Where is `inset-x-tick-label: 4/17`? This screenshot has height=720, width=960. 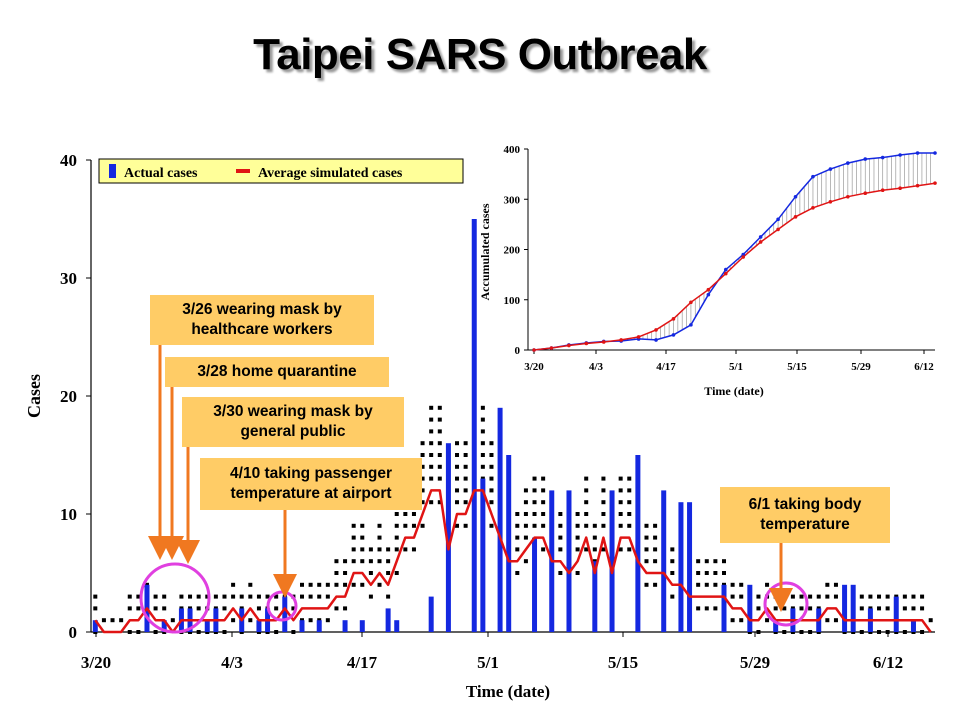 inset-x-tick-label: 4/17 is located at coordinates (666, 367).